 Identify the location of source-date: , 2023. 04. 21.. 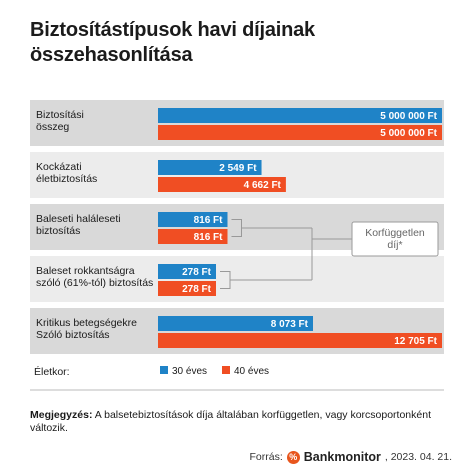
(418, 457).